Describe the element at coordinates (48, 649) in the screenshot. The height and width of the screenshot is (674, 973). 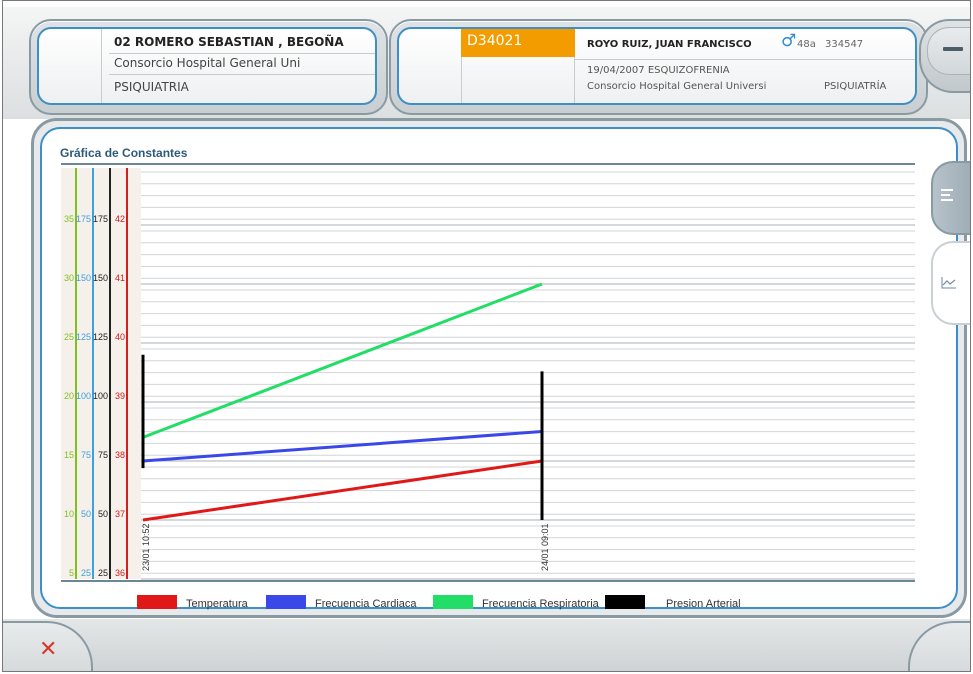
I see `close-x-icon: ✕` at that location.